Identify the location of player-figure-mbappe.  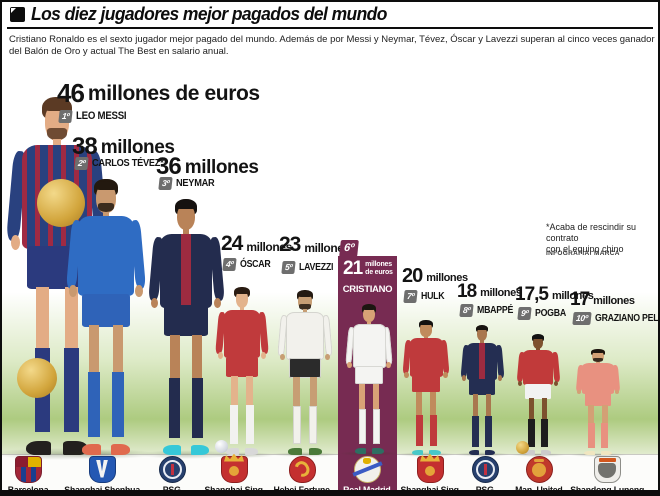
(482, 391).